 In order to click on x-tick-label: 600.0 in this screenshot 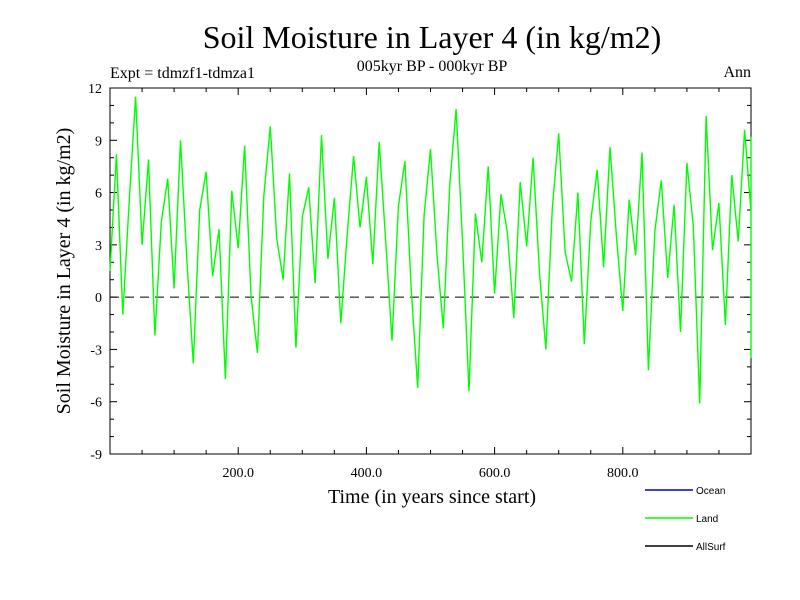, I will do `click(495, 473)`.